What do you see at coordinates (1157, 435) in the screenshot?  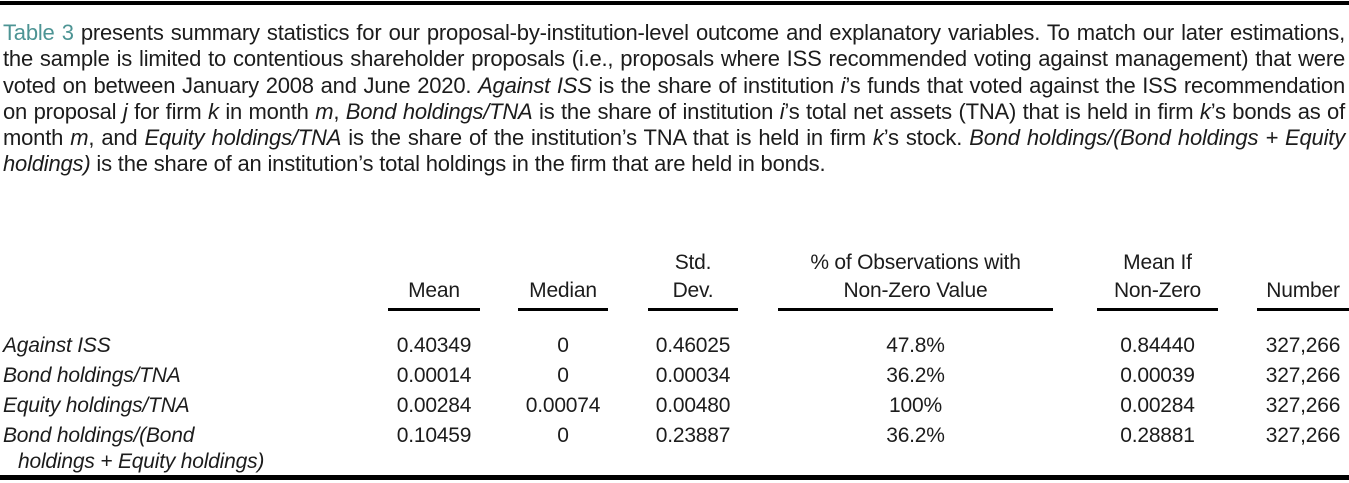 I see `cell-mean-if-nonzero: 0.28881` at bounding box center [1157, 435].